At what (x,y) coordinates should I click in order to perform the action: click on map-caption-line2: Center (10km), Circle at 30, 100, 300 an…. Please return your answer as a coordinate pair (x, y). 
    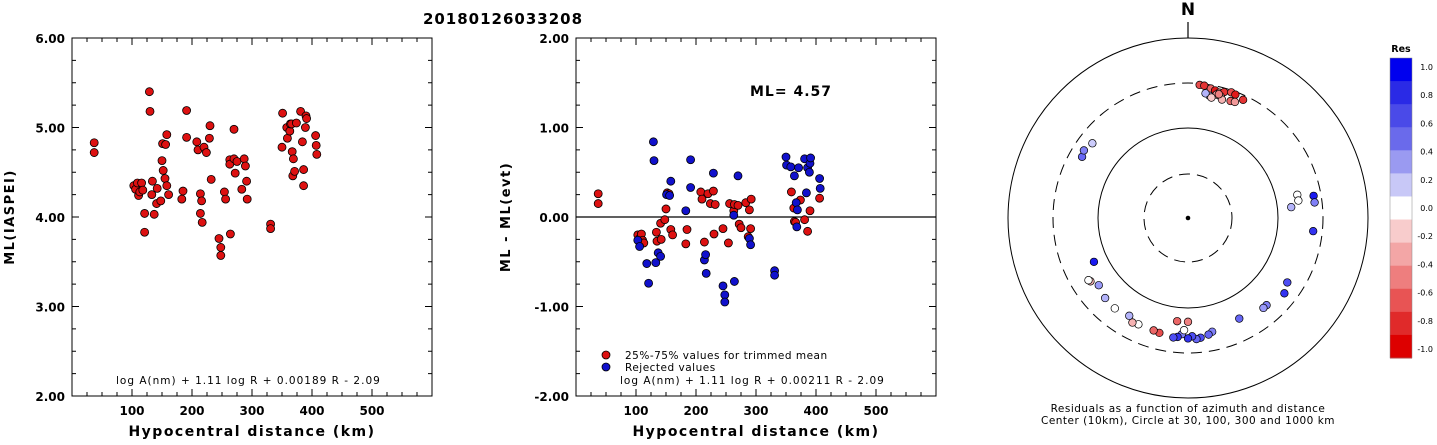
    Looking at the image, I should click on (1188, 421).